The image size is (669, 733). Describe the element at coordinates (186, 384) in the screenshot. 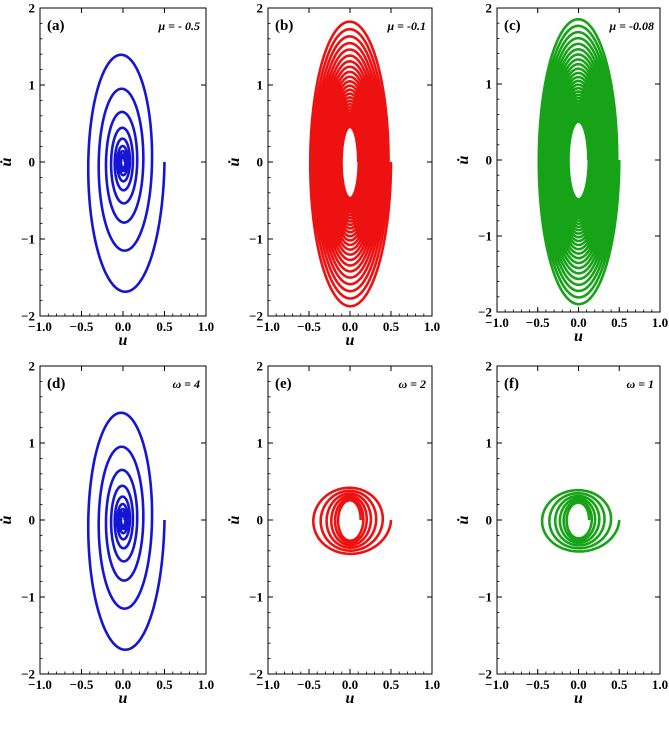

I see `parameter-annotation: ω = 4` at that location.